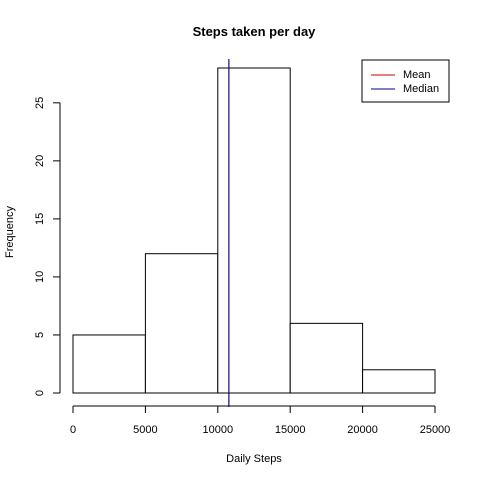 The image size is (480, 485). What do you see at coordinates (40, 103) in the screenshot?
I see `y-tick-label-5: 25` at bounding box center [40, 103].